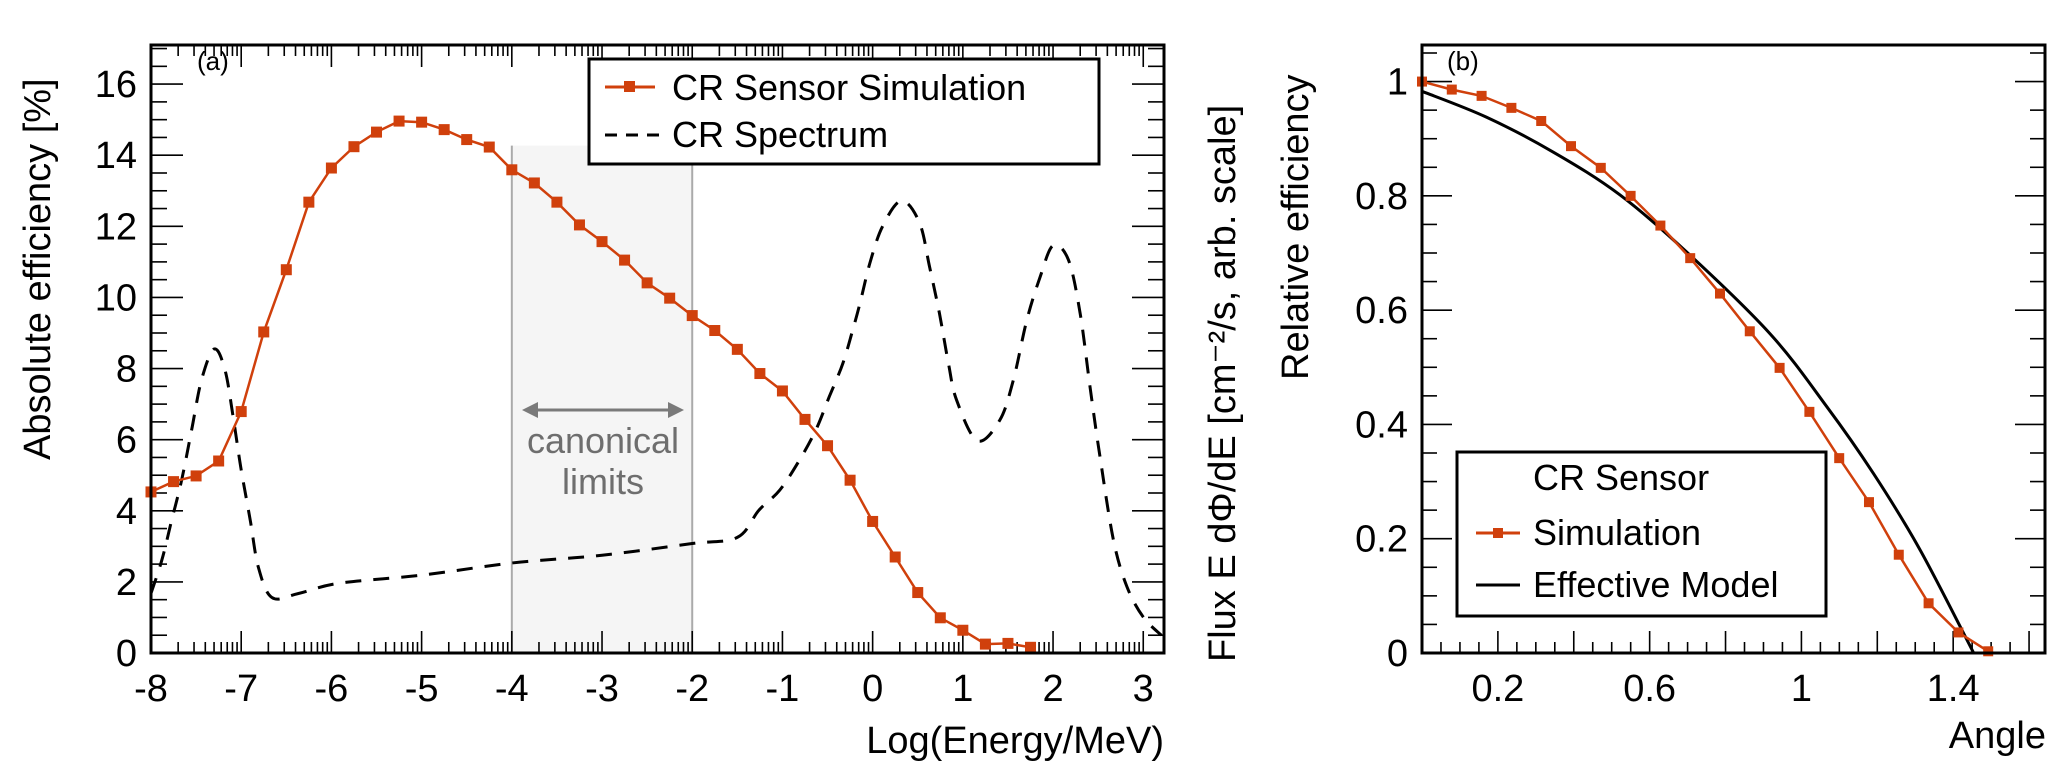 The width and height of the screenshot is (2067, 776). I want to click on panel-a-tag: (a), so click(213, 61).